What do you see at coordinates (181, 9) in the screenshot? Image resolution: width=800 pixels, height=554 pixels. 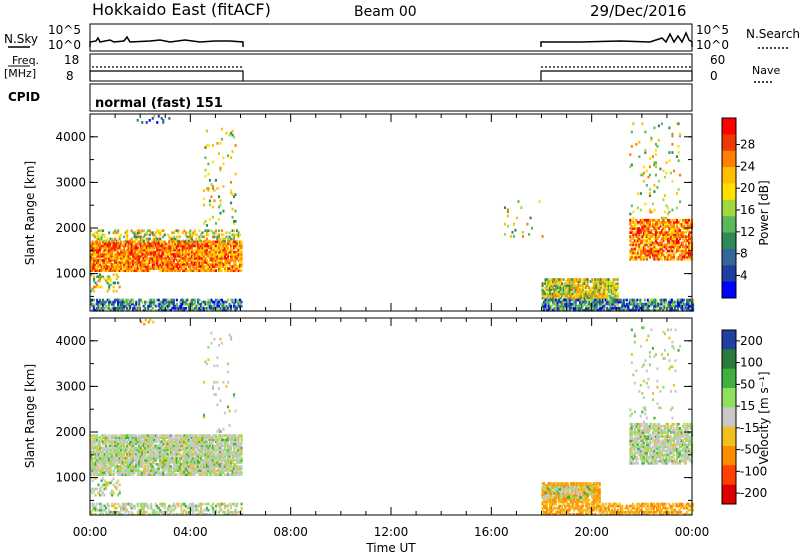 I see `station-title: Hokkaido East (fitACF)` at bounding box center [181, 9].